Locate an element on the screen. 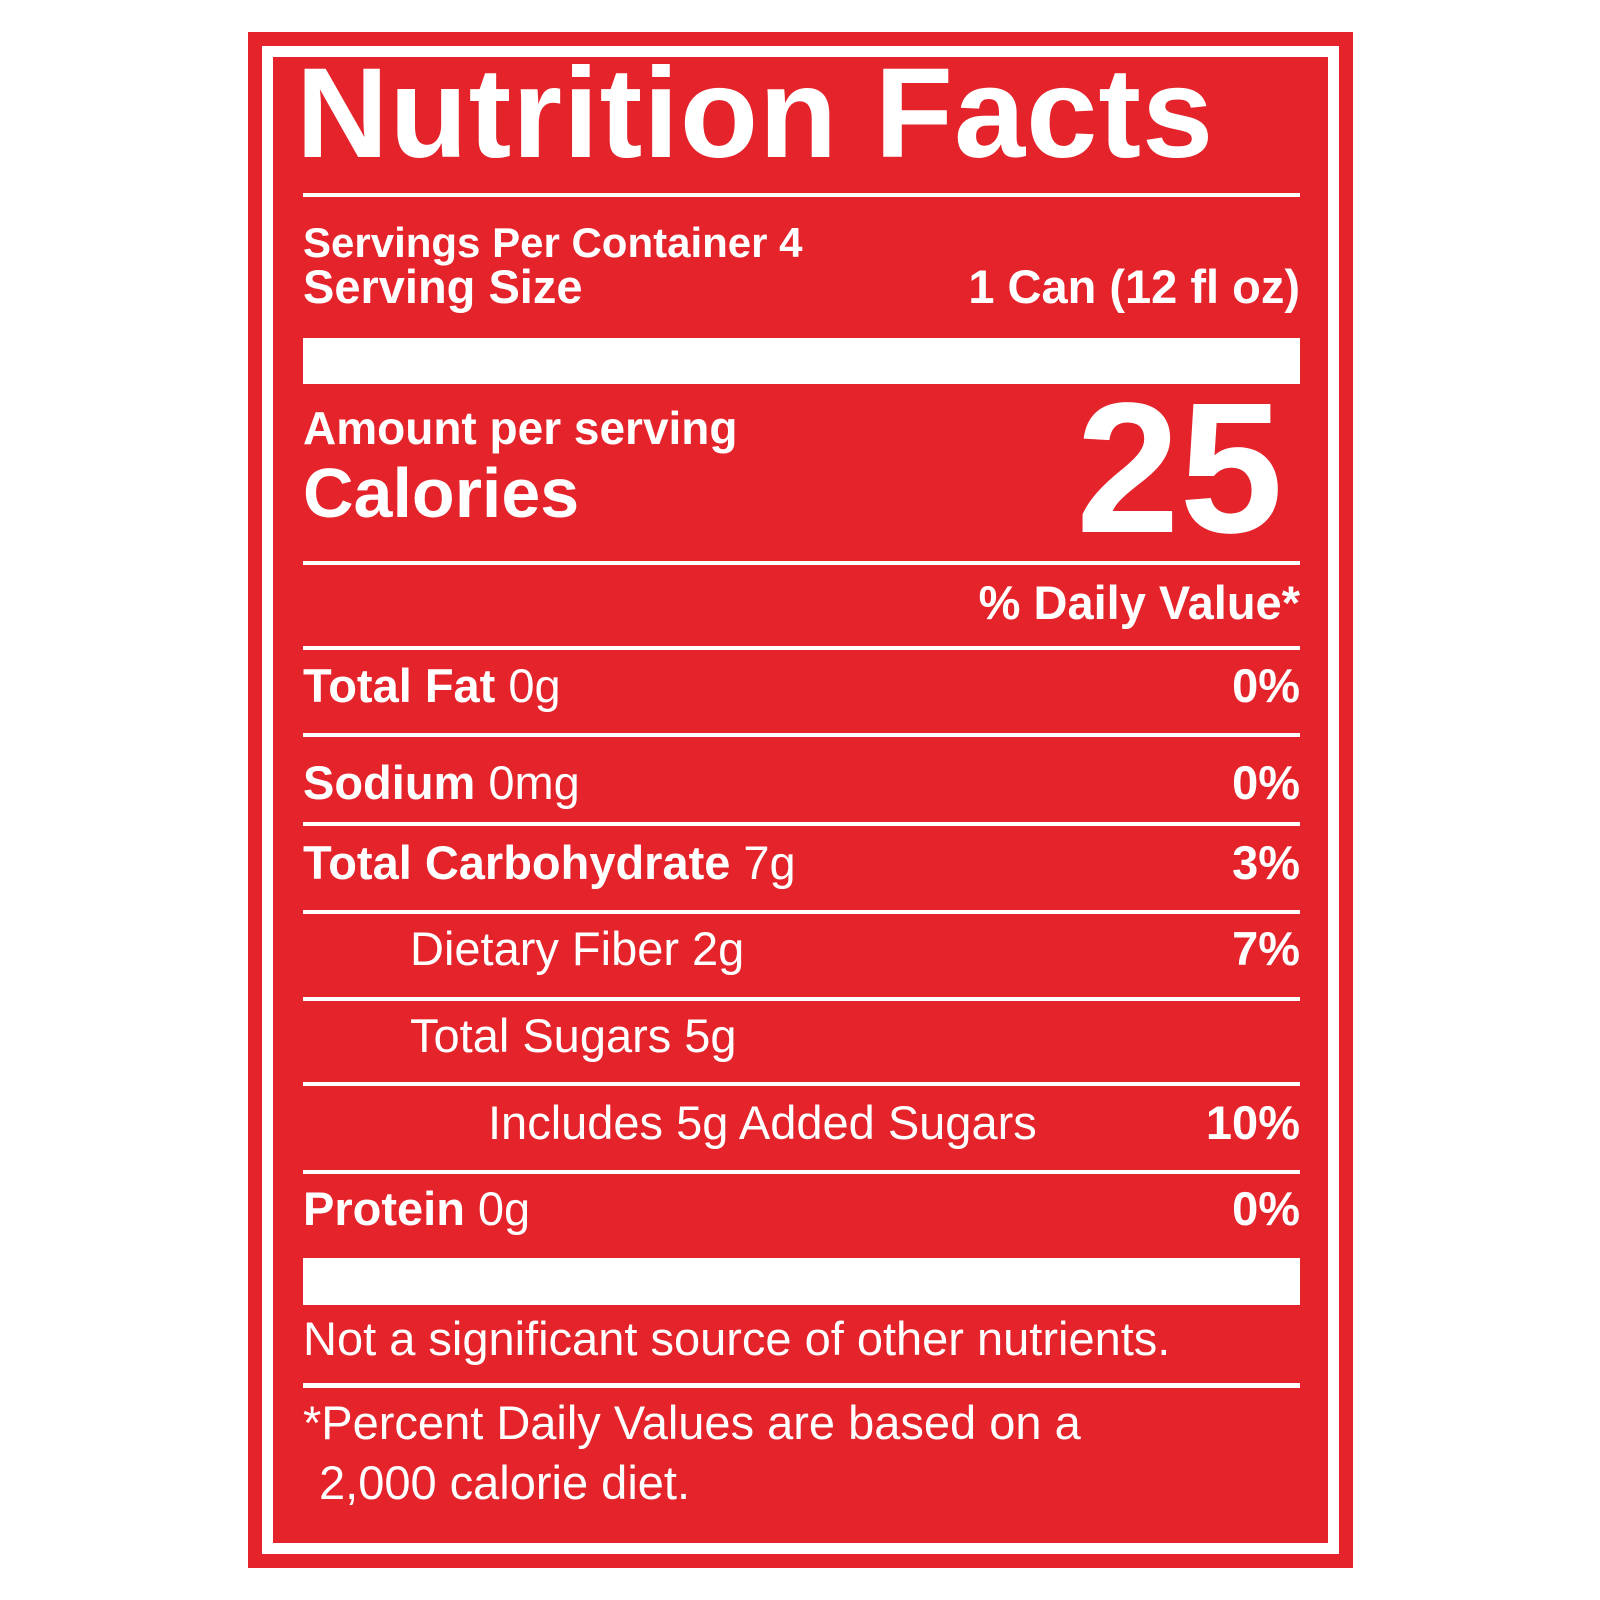 This screenshot has width=1600, height=1600. nutrient-amount: 7g is located at coordinates (769, 862).